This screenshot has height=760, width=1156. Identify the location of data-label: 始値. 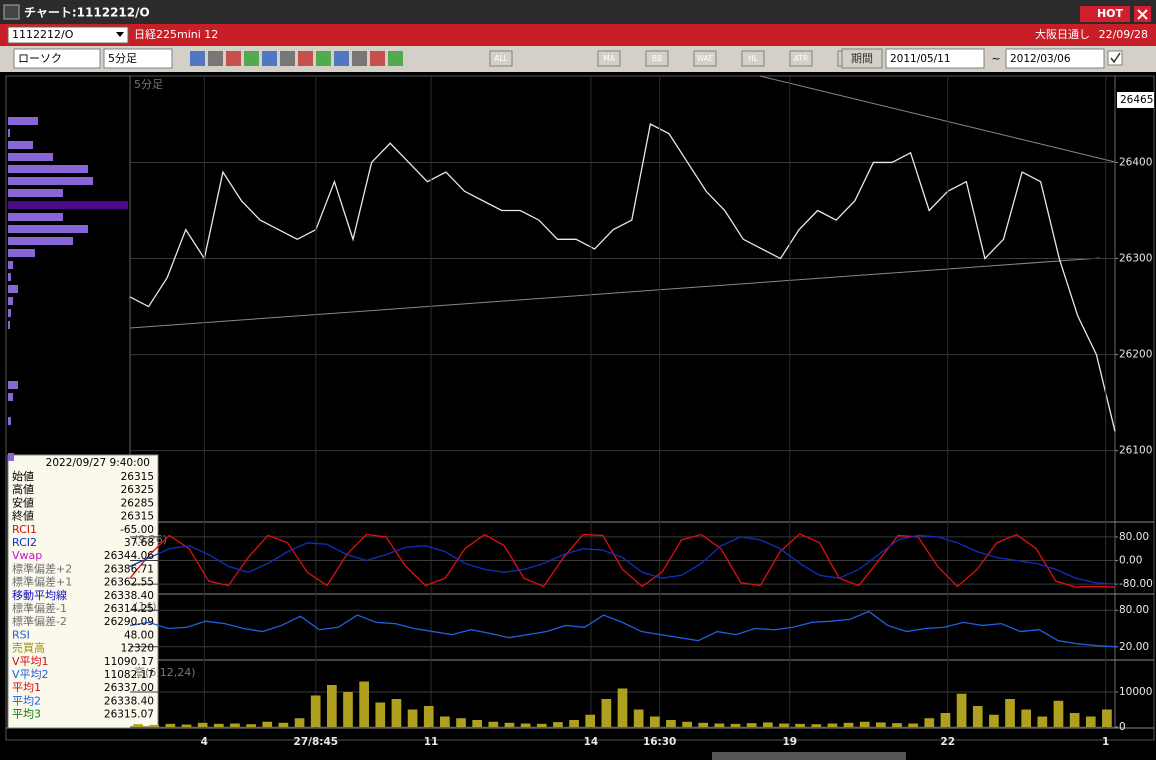
(23, 476).